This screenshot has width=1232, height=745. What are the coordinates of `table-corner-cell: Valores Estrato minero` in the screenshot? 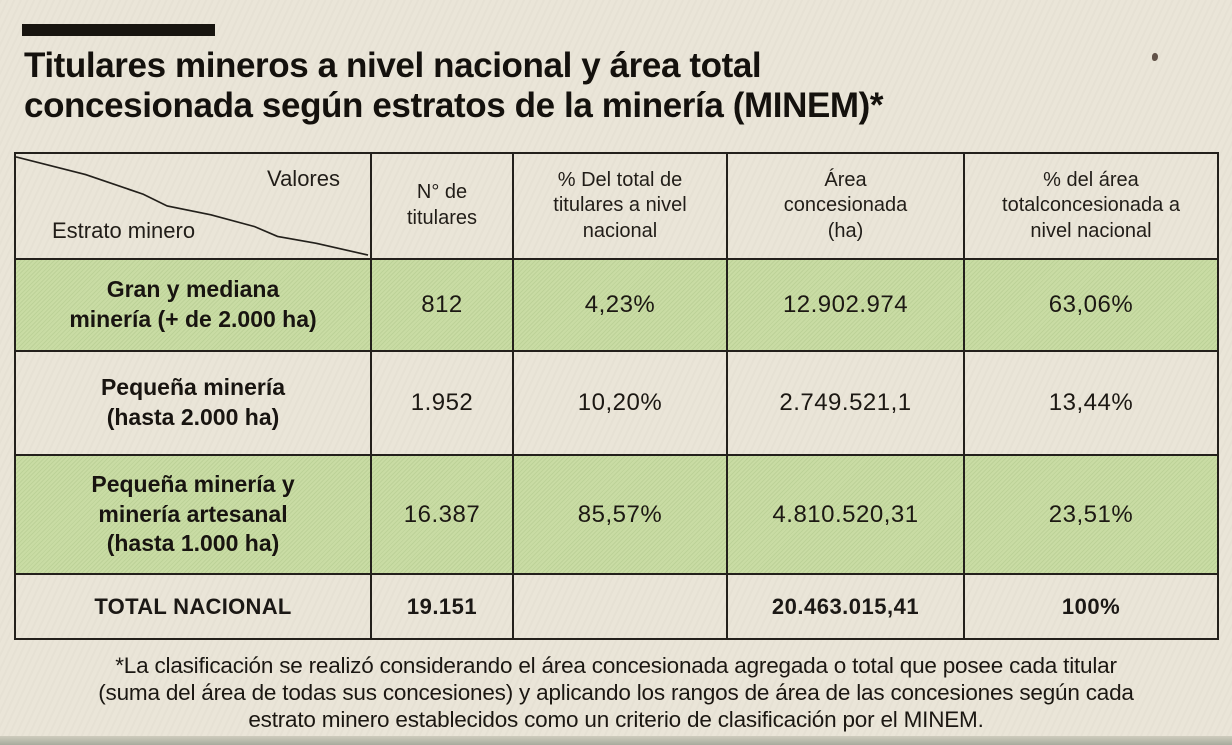 It's located at (194, 207).